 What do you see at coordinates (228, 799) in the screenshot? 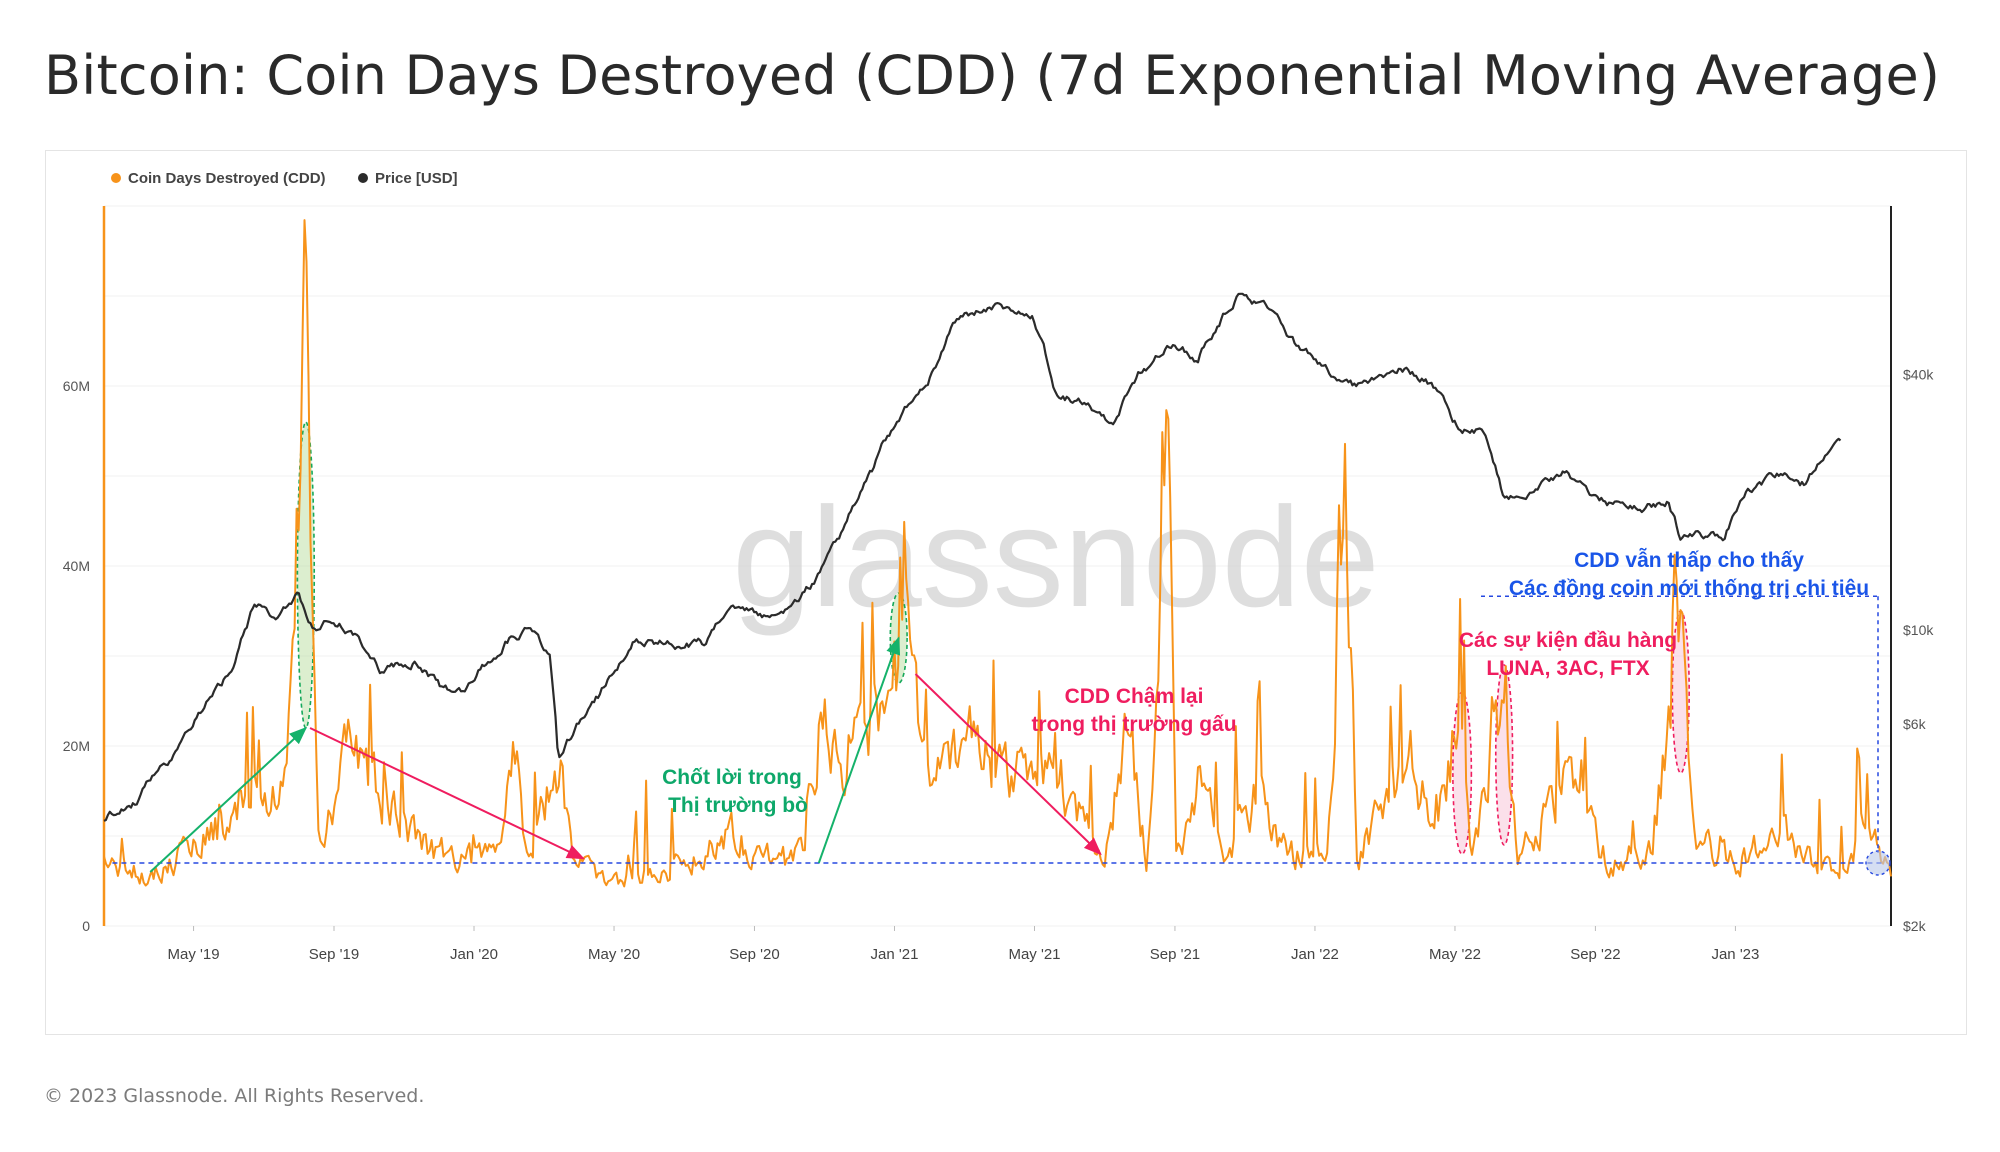
I see `bull-arrow-2019` at bounding box center [228, 799].